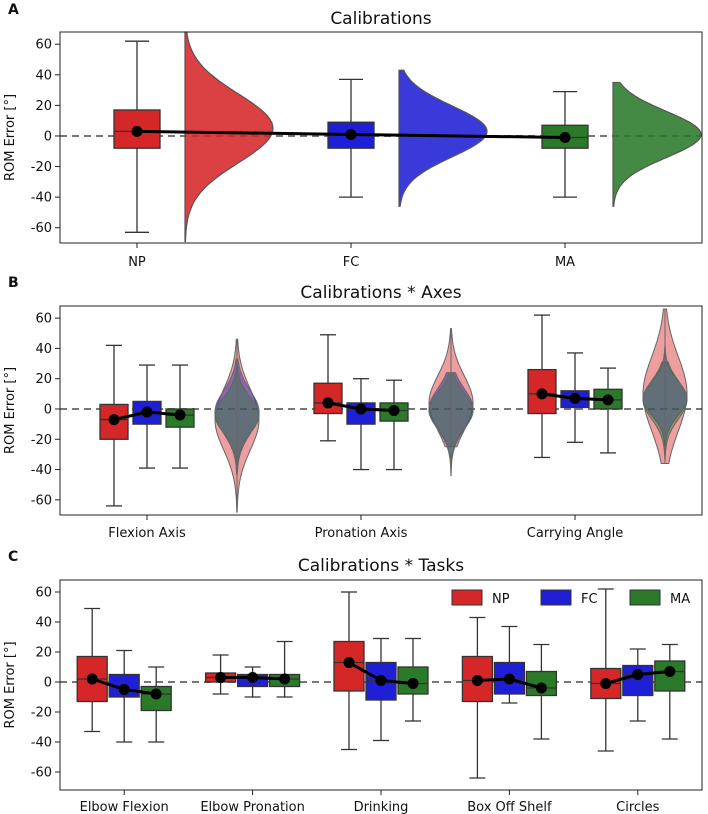 Image resolution: width=708 pixels, height=814 pixels. I want to click on x-tick-label: MA, so click(565, 262).